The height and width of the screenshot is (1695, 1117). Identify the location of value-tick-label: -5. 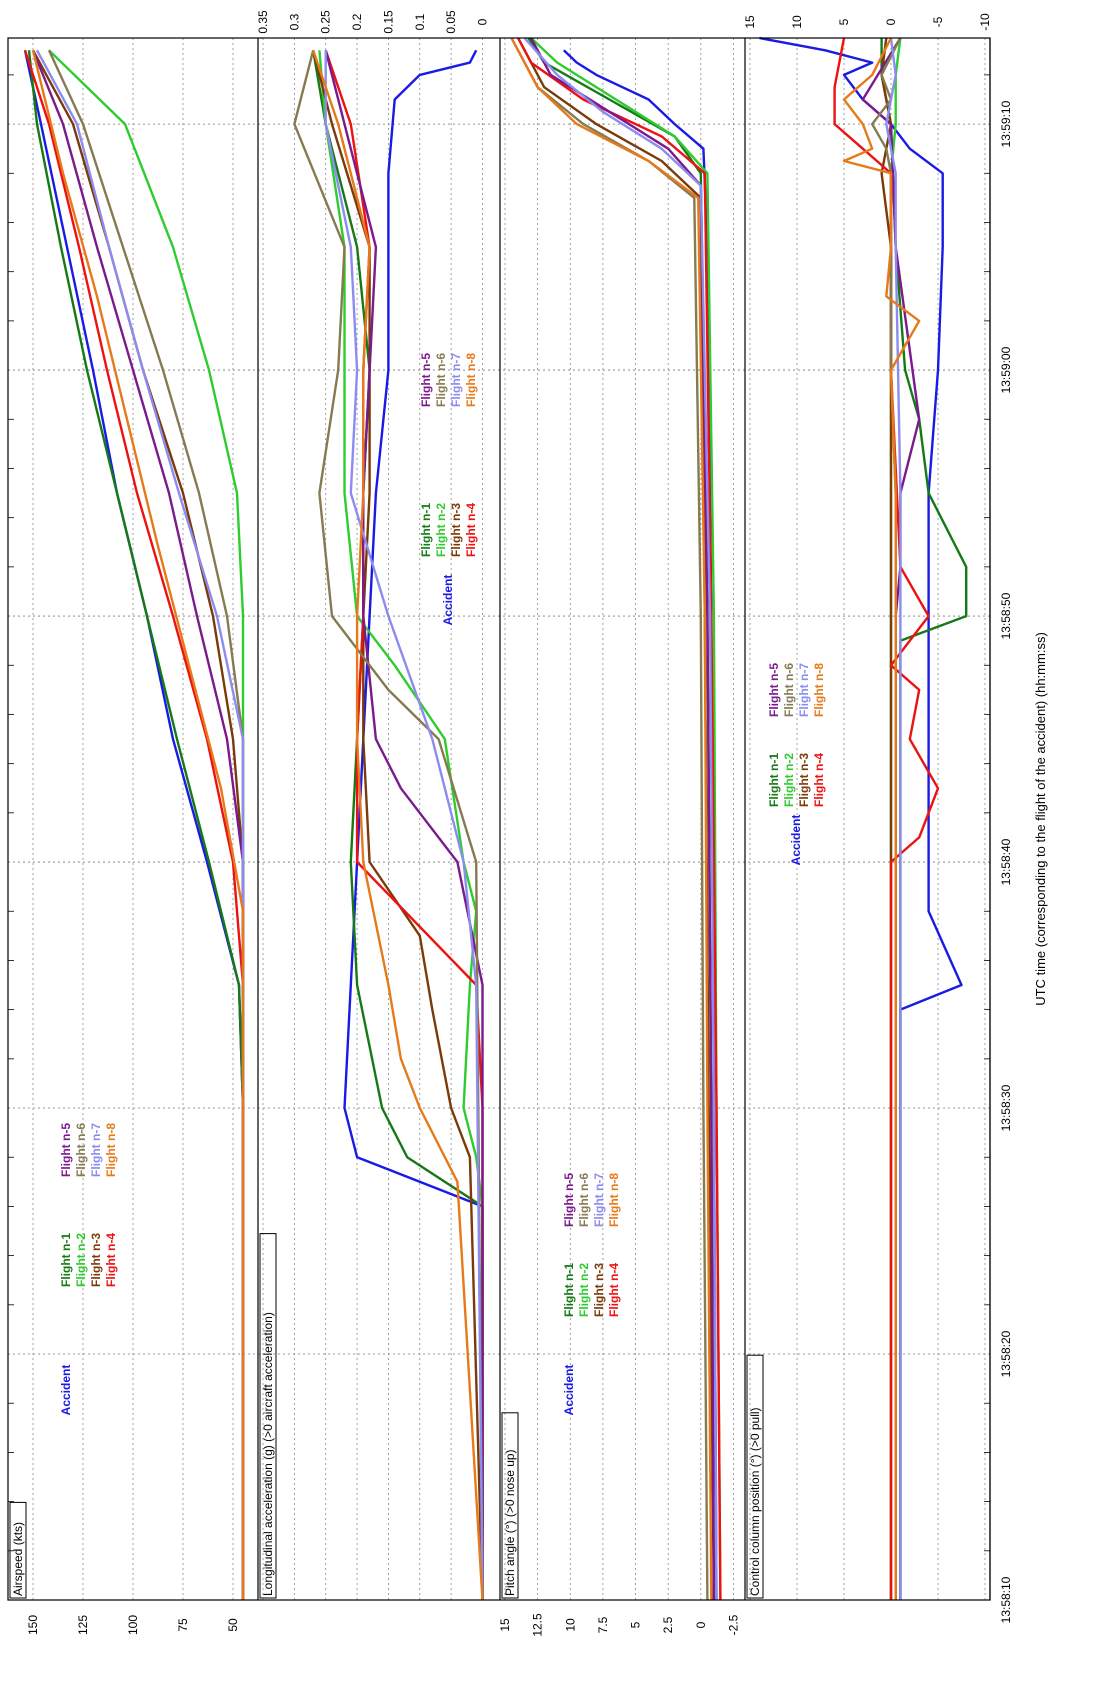
(938, 21).